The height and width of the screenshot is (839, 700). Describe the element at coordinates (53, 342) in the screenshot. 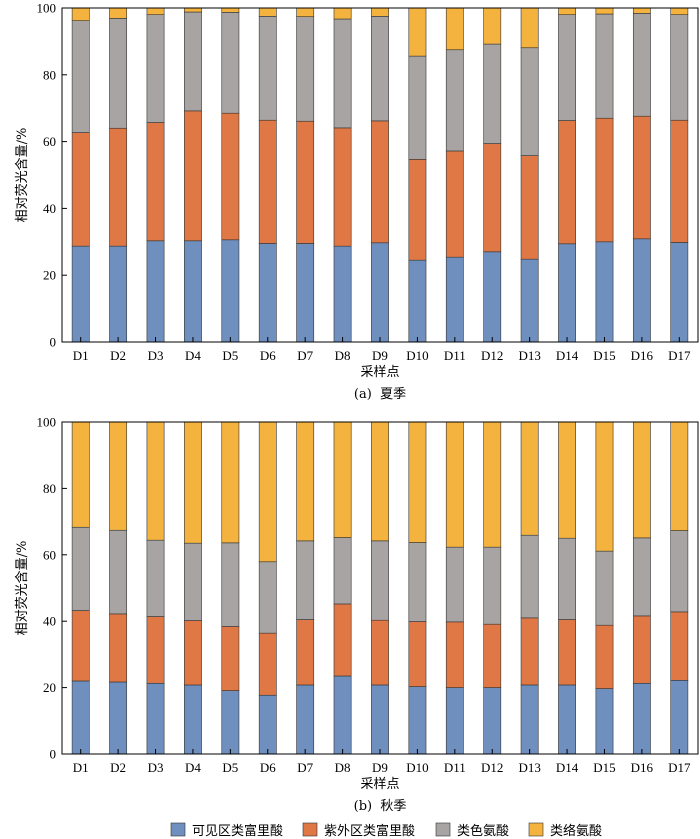

I see `summer-y-tick-label: 0` at that location.